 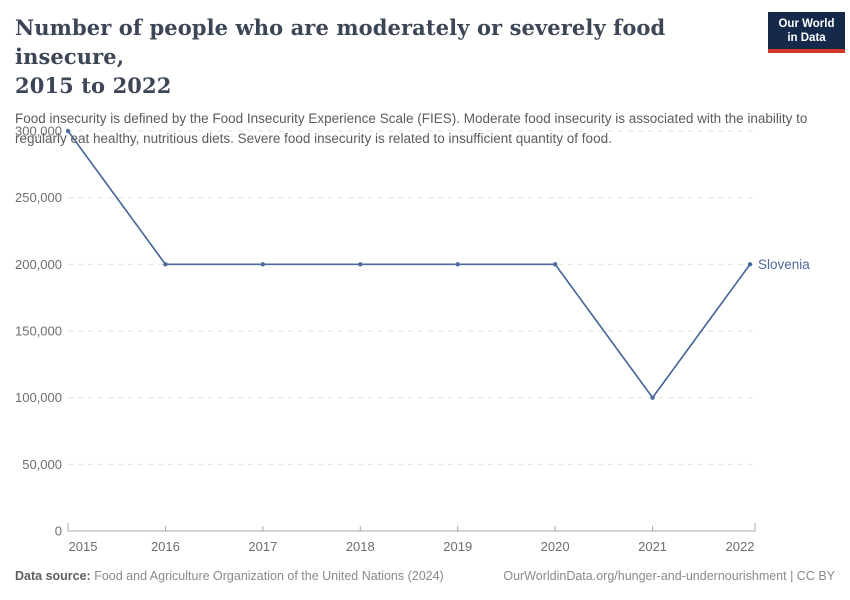 I want to click on owid-logo: Our World in Data, so click(x=806, y=32).